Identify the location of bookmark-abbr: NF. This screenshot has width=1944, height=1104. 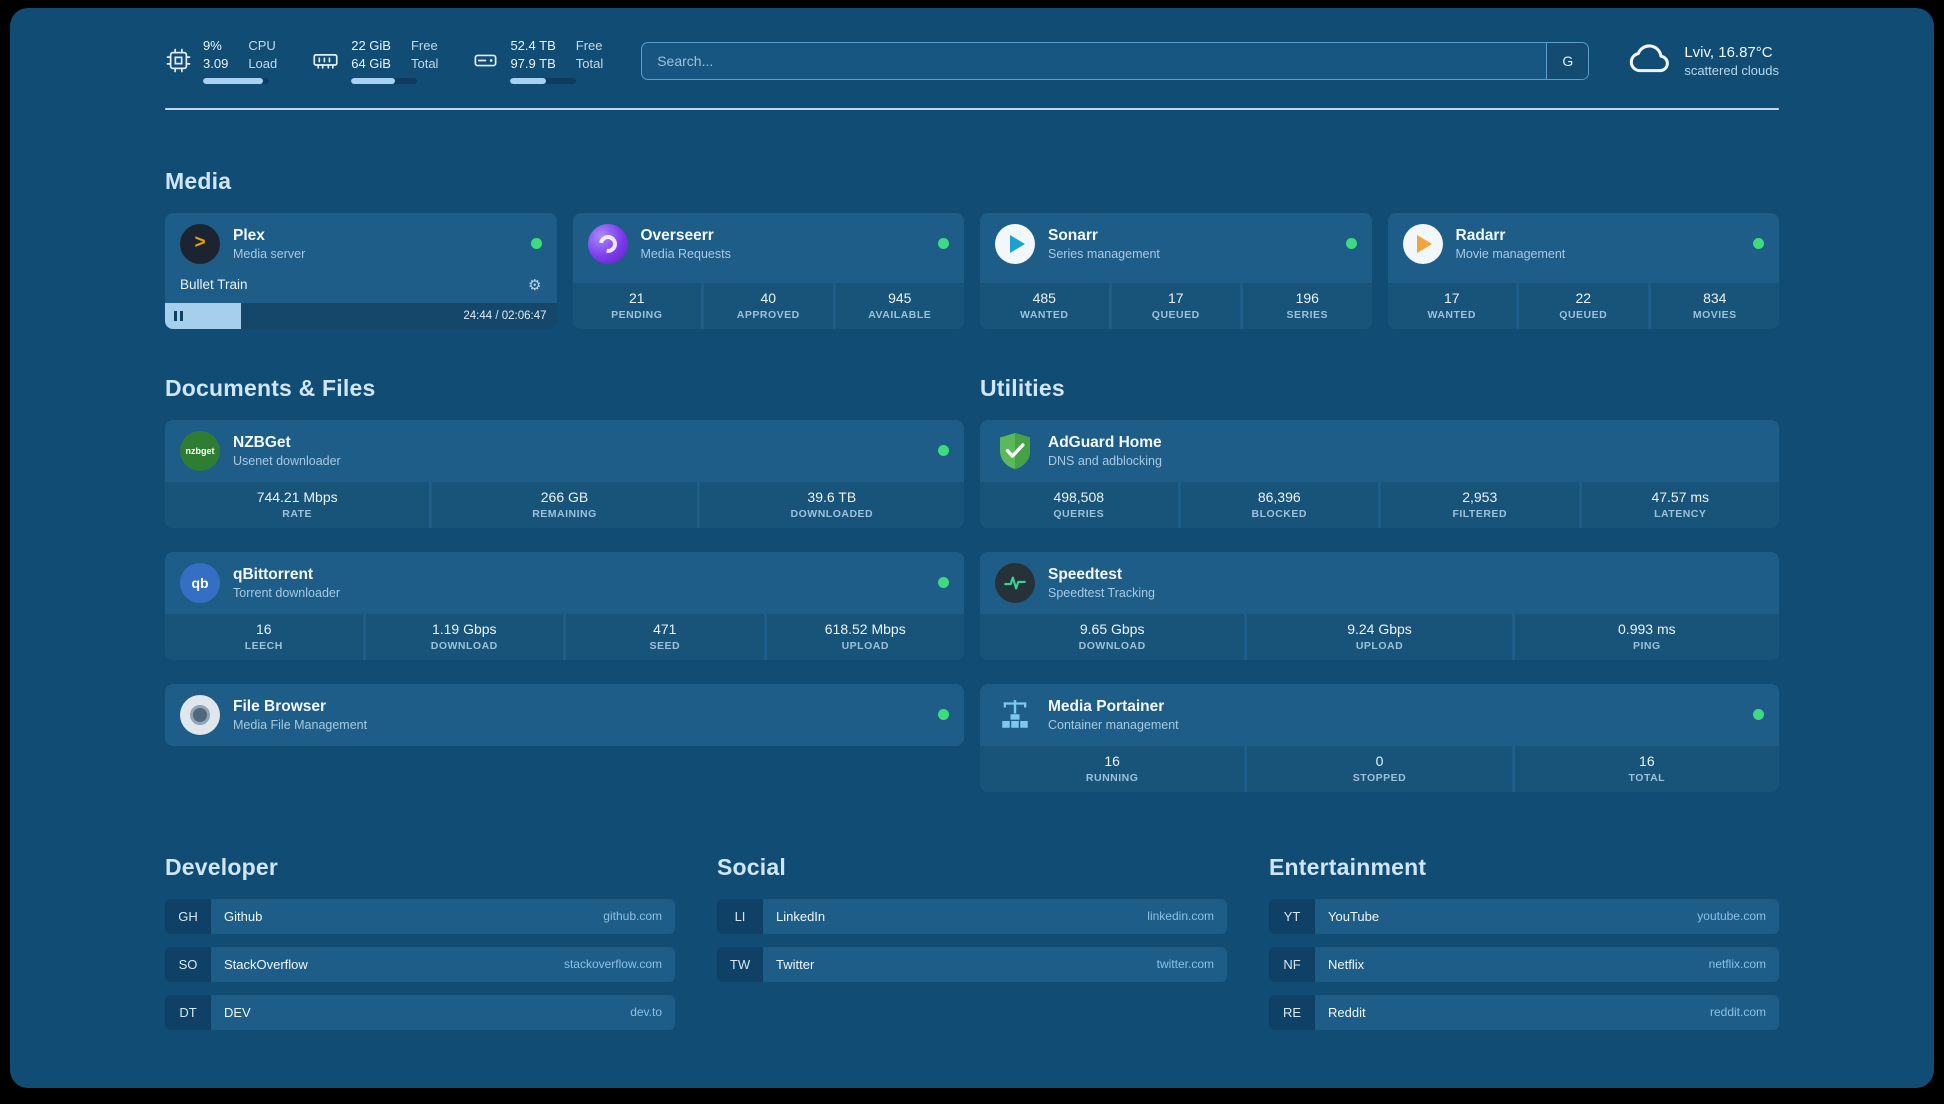
(1292, 964).